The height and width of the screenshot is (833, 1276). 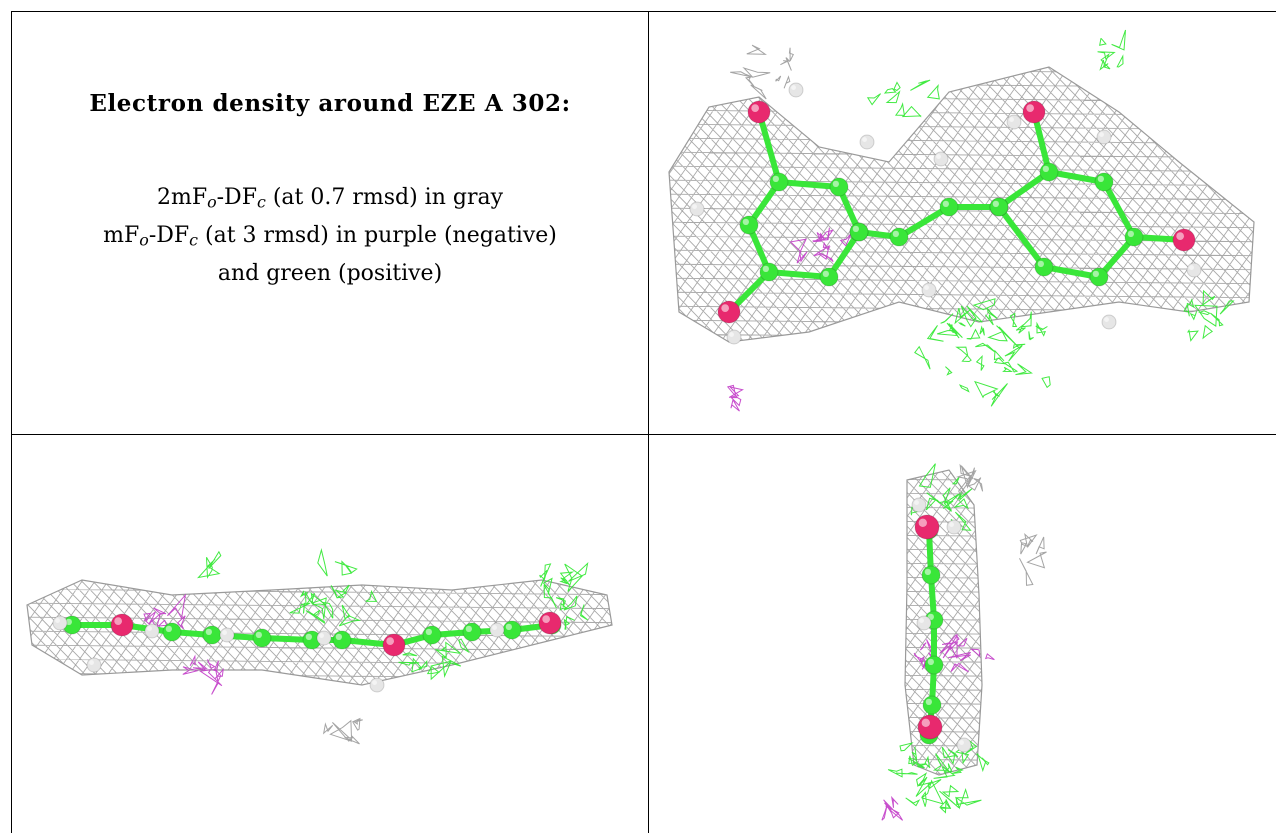 What do you see at coordinates (11, 422) in the screenshot?
I see `border-left` at bounding box center [11, 422].